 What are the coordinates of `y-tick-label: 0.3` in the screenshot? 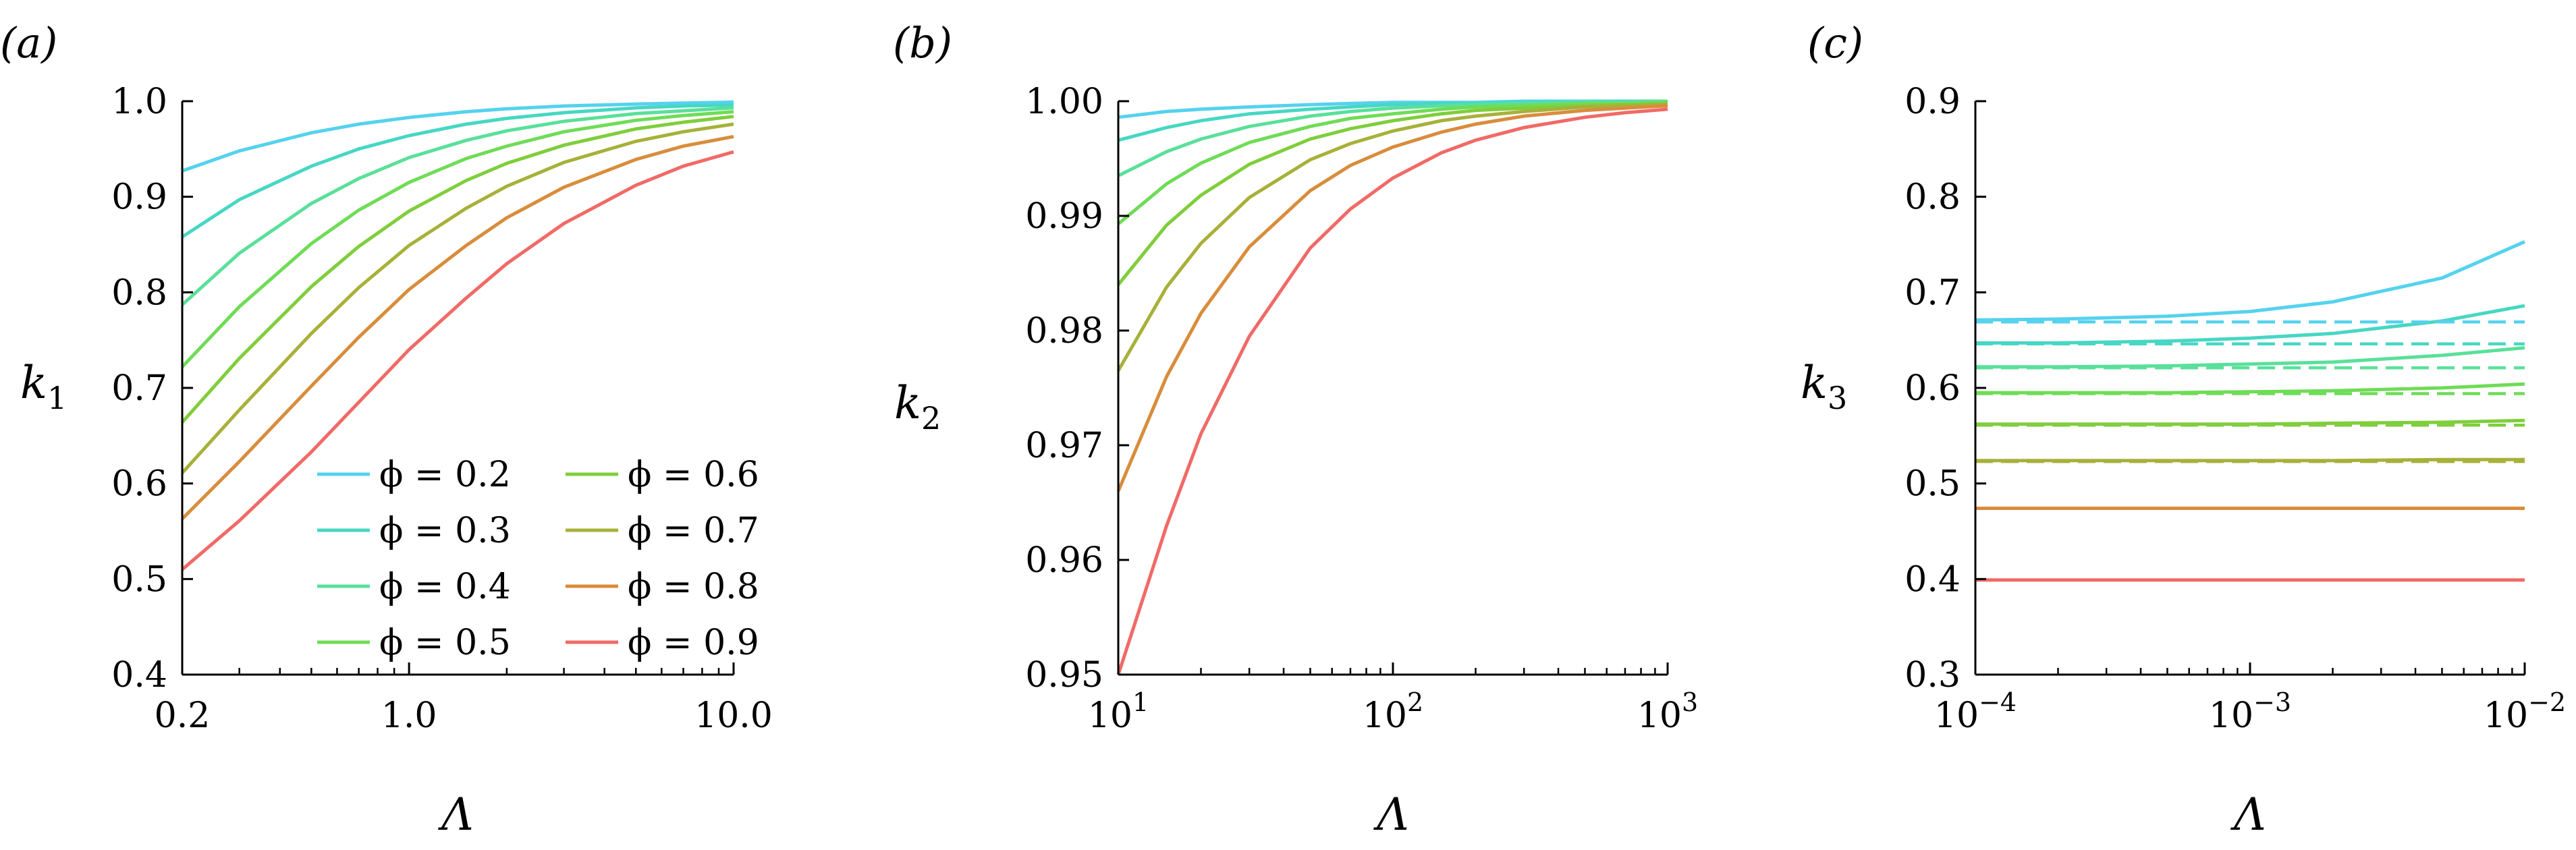 It's located at (1932, 676).